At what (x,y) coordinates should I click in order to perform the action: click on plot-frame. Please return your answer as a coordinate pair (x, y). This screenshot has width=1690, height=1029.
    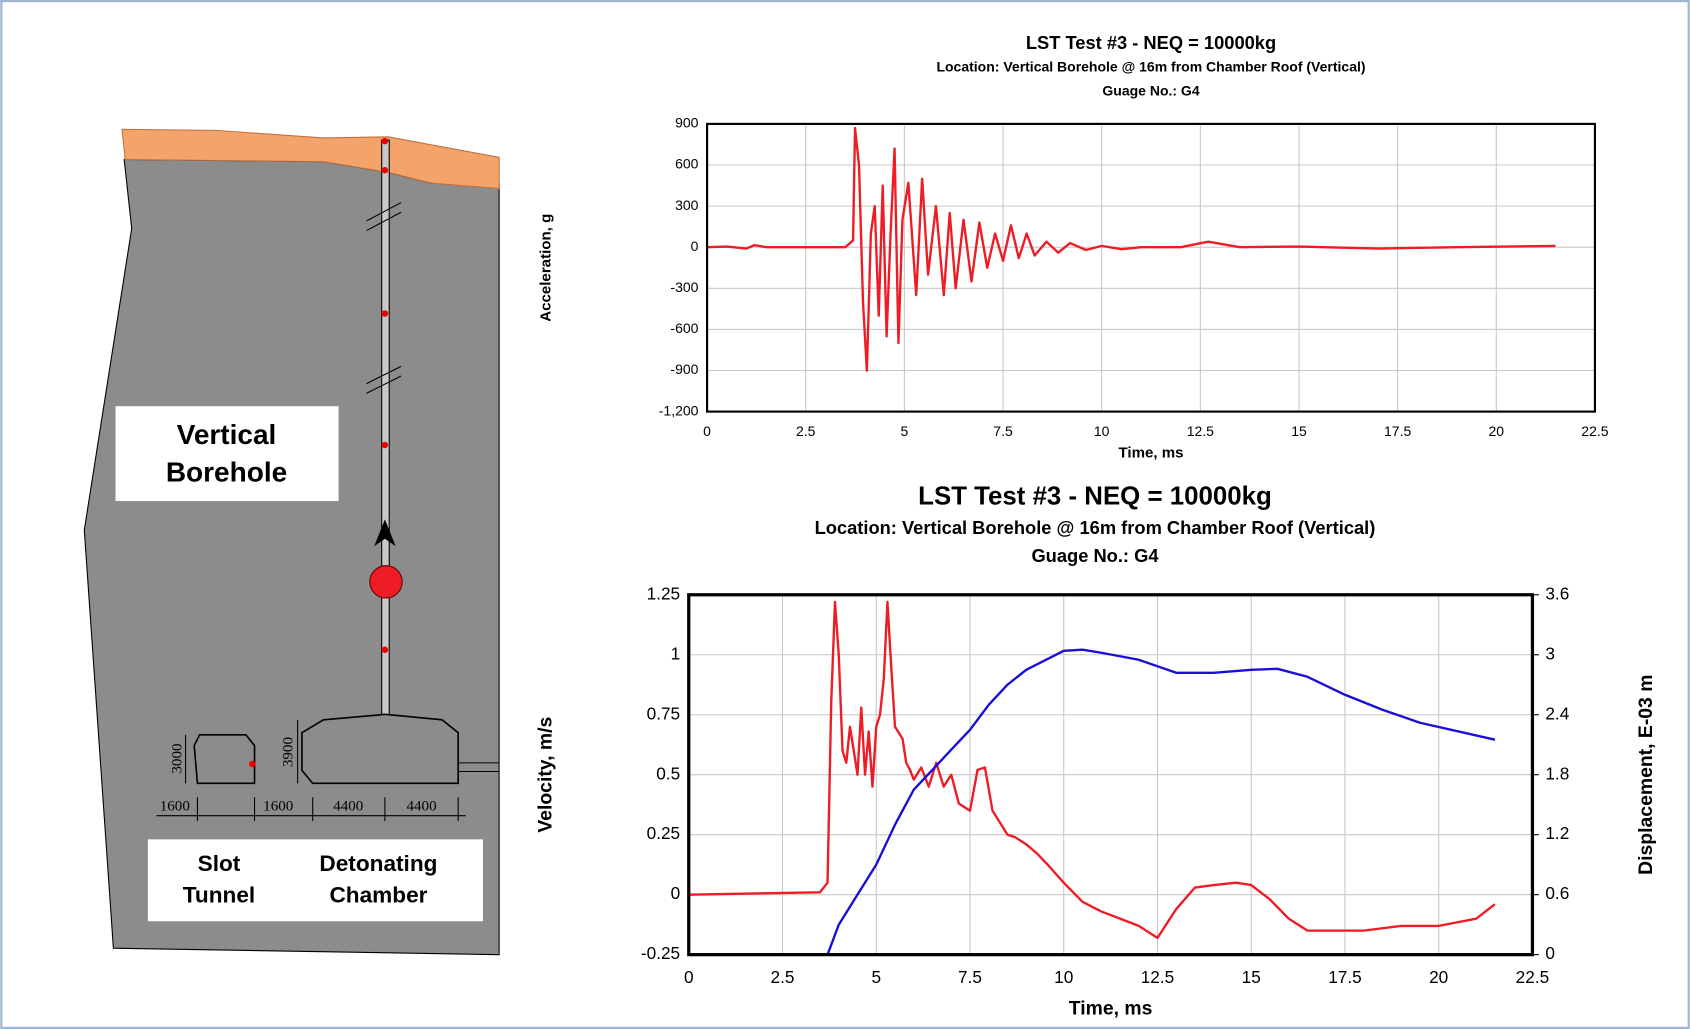
    Looking at the image, I should click on (1151, 267).